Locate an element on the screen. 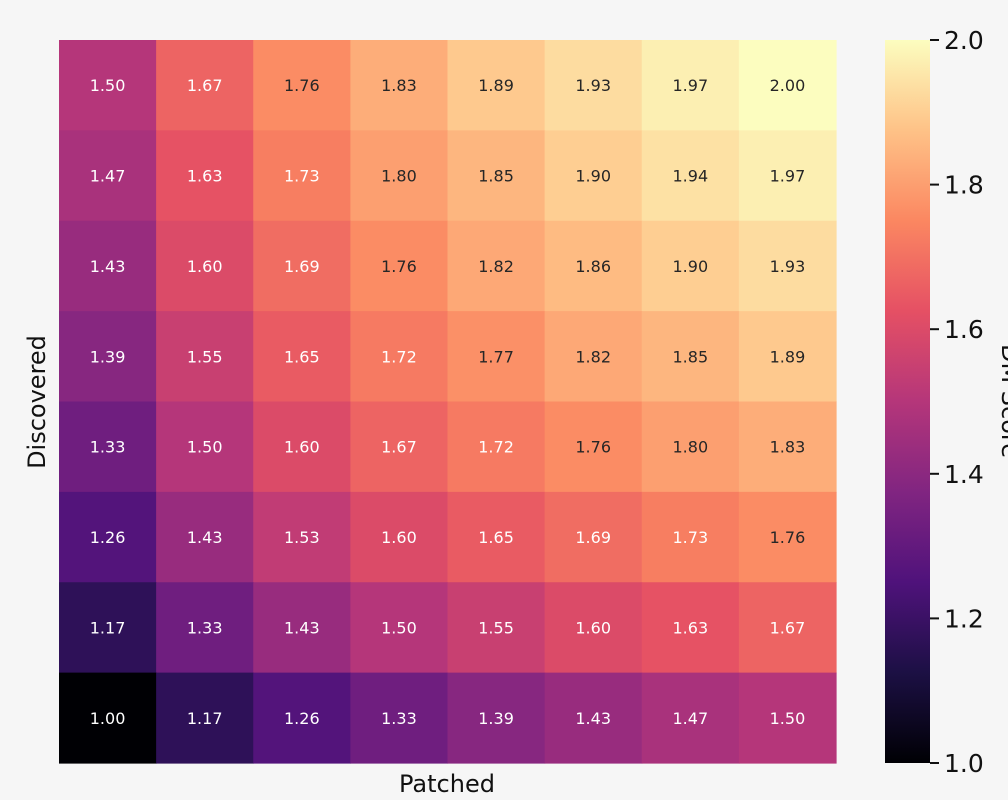 This screenshot has height=804, width=1008. colorbar-tick-label: 1.8 is located at coordinates (964, 185).